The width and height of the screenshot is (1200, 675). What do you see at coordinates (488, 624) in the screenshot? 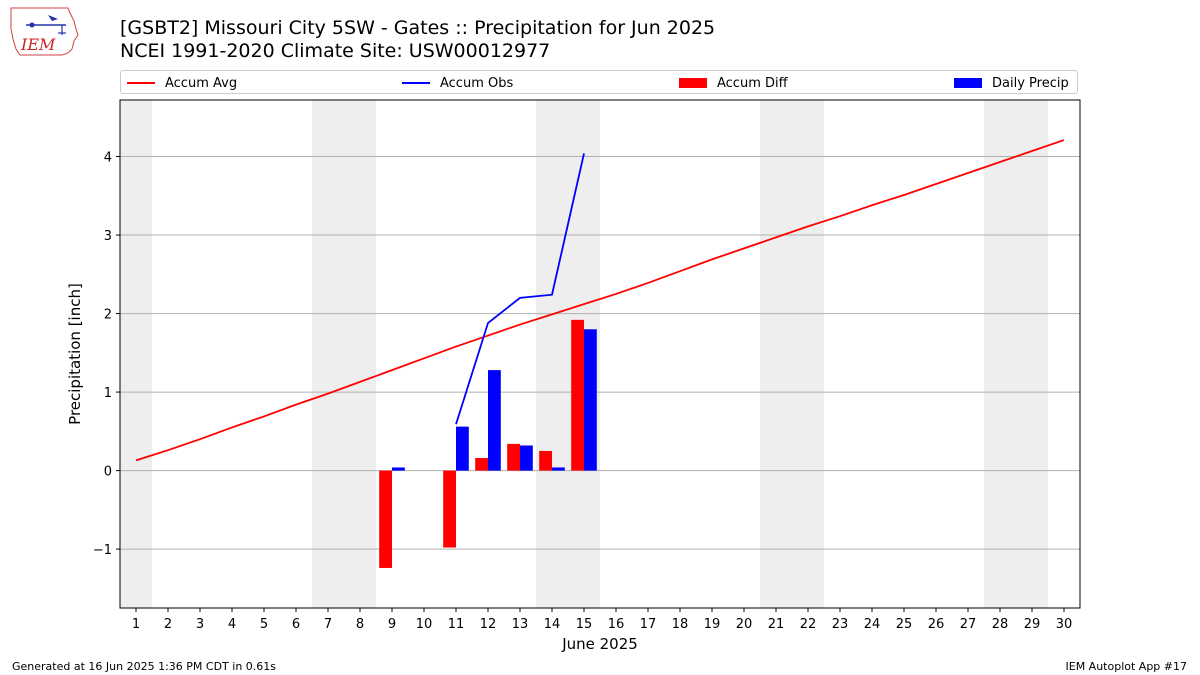
I see `x-tick-label-12: 12` at bounding box center [488, 624].